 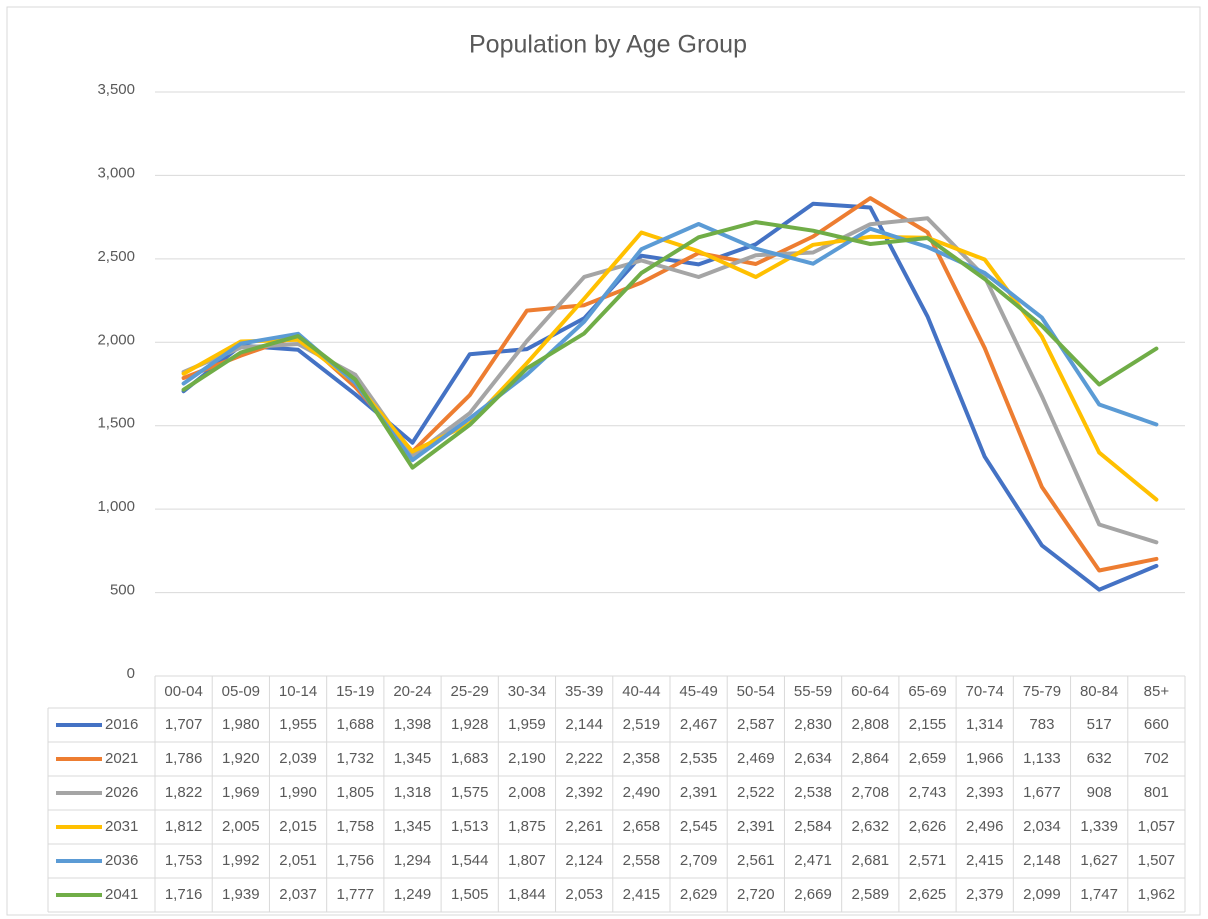 I want to click on data-table-value: 2,015, so click(x=298, y=826).